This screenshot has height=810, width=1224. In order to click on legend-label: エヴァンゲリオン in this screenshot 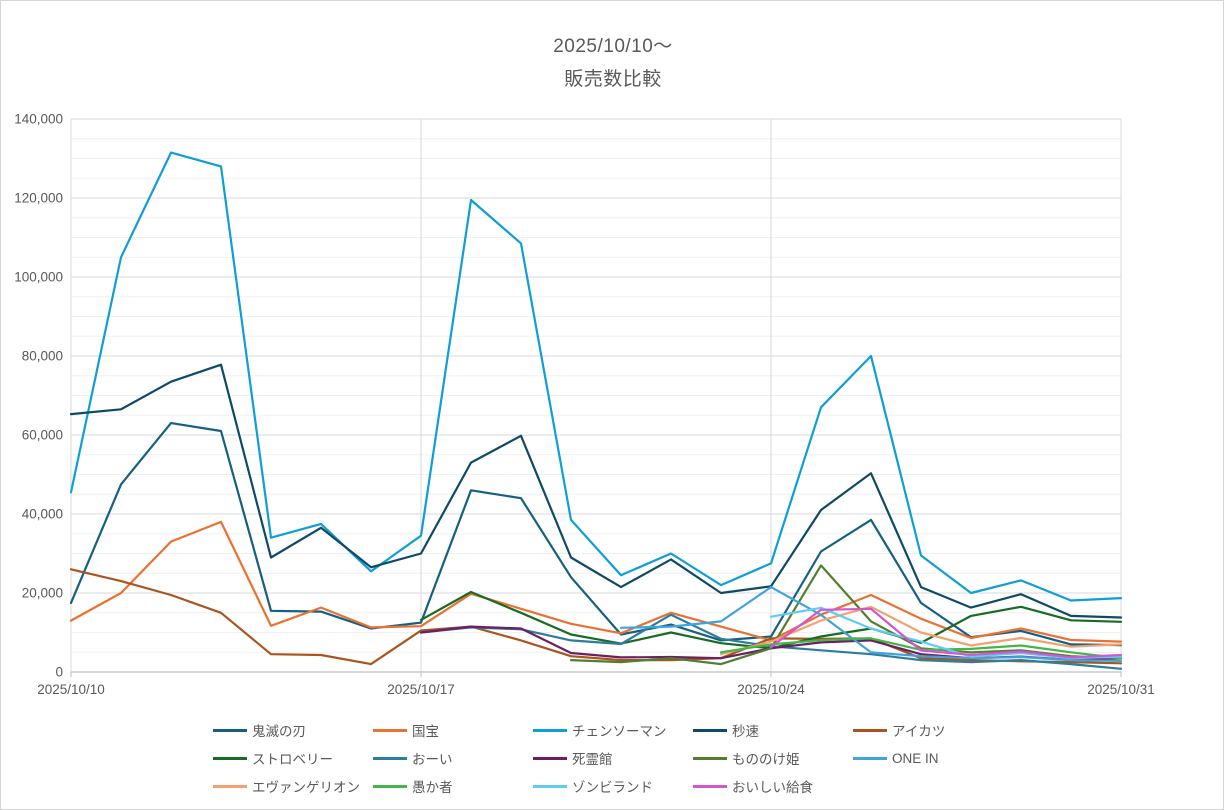, I will do `click(306, 787)`.